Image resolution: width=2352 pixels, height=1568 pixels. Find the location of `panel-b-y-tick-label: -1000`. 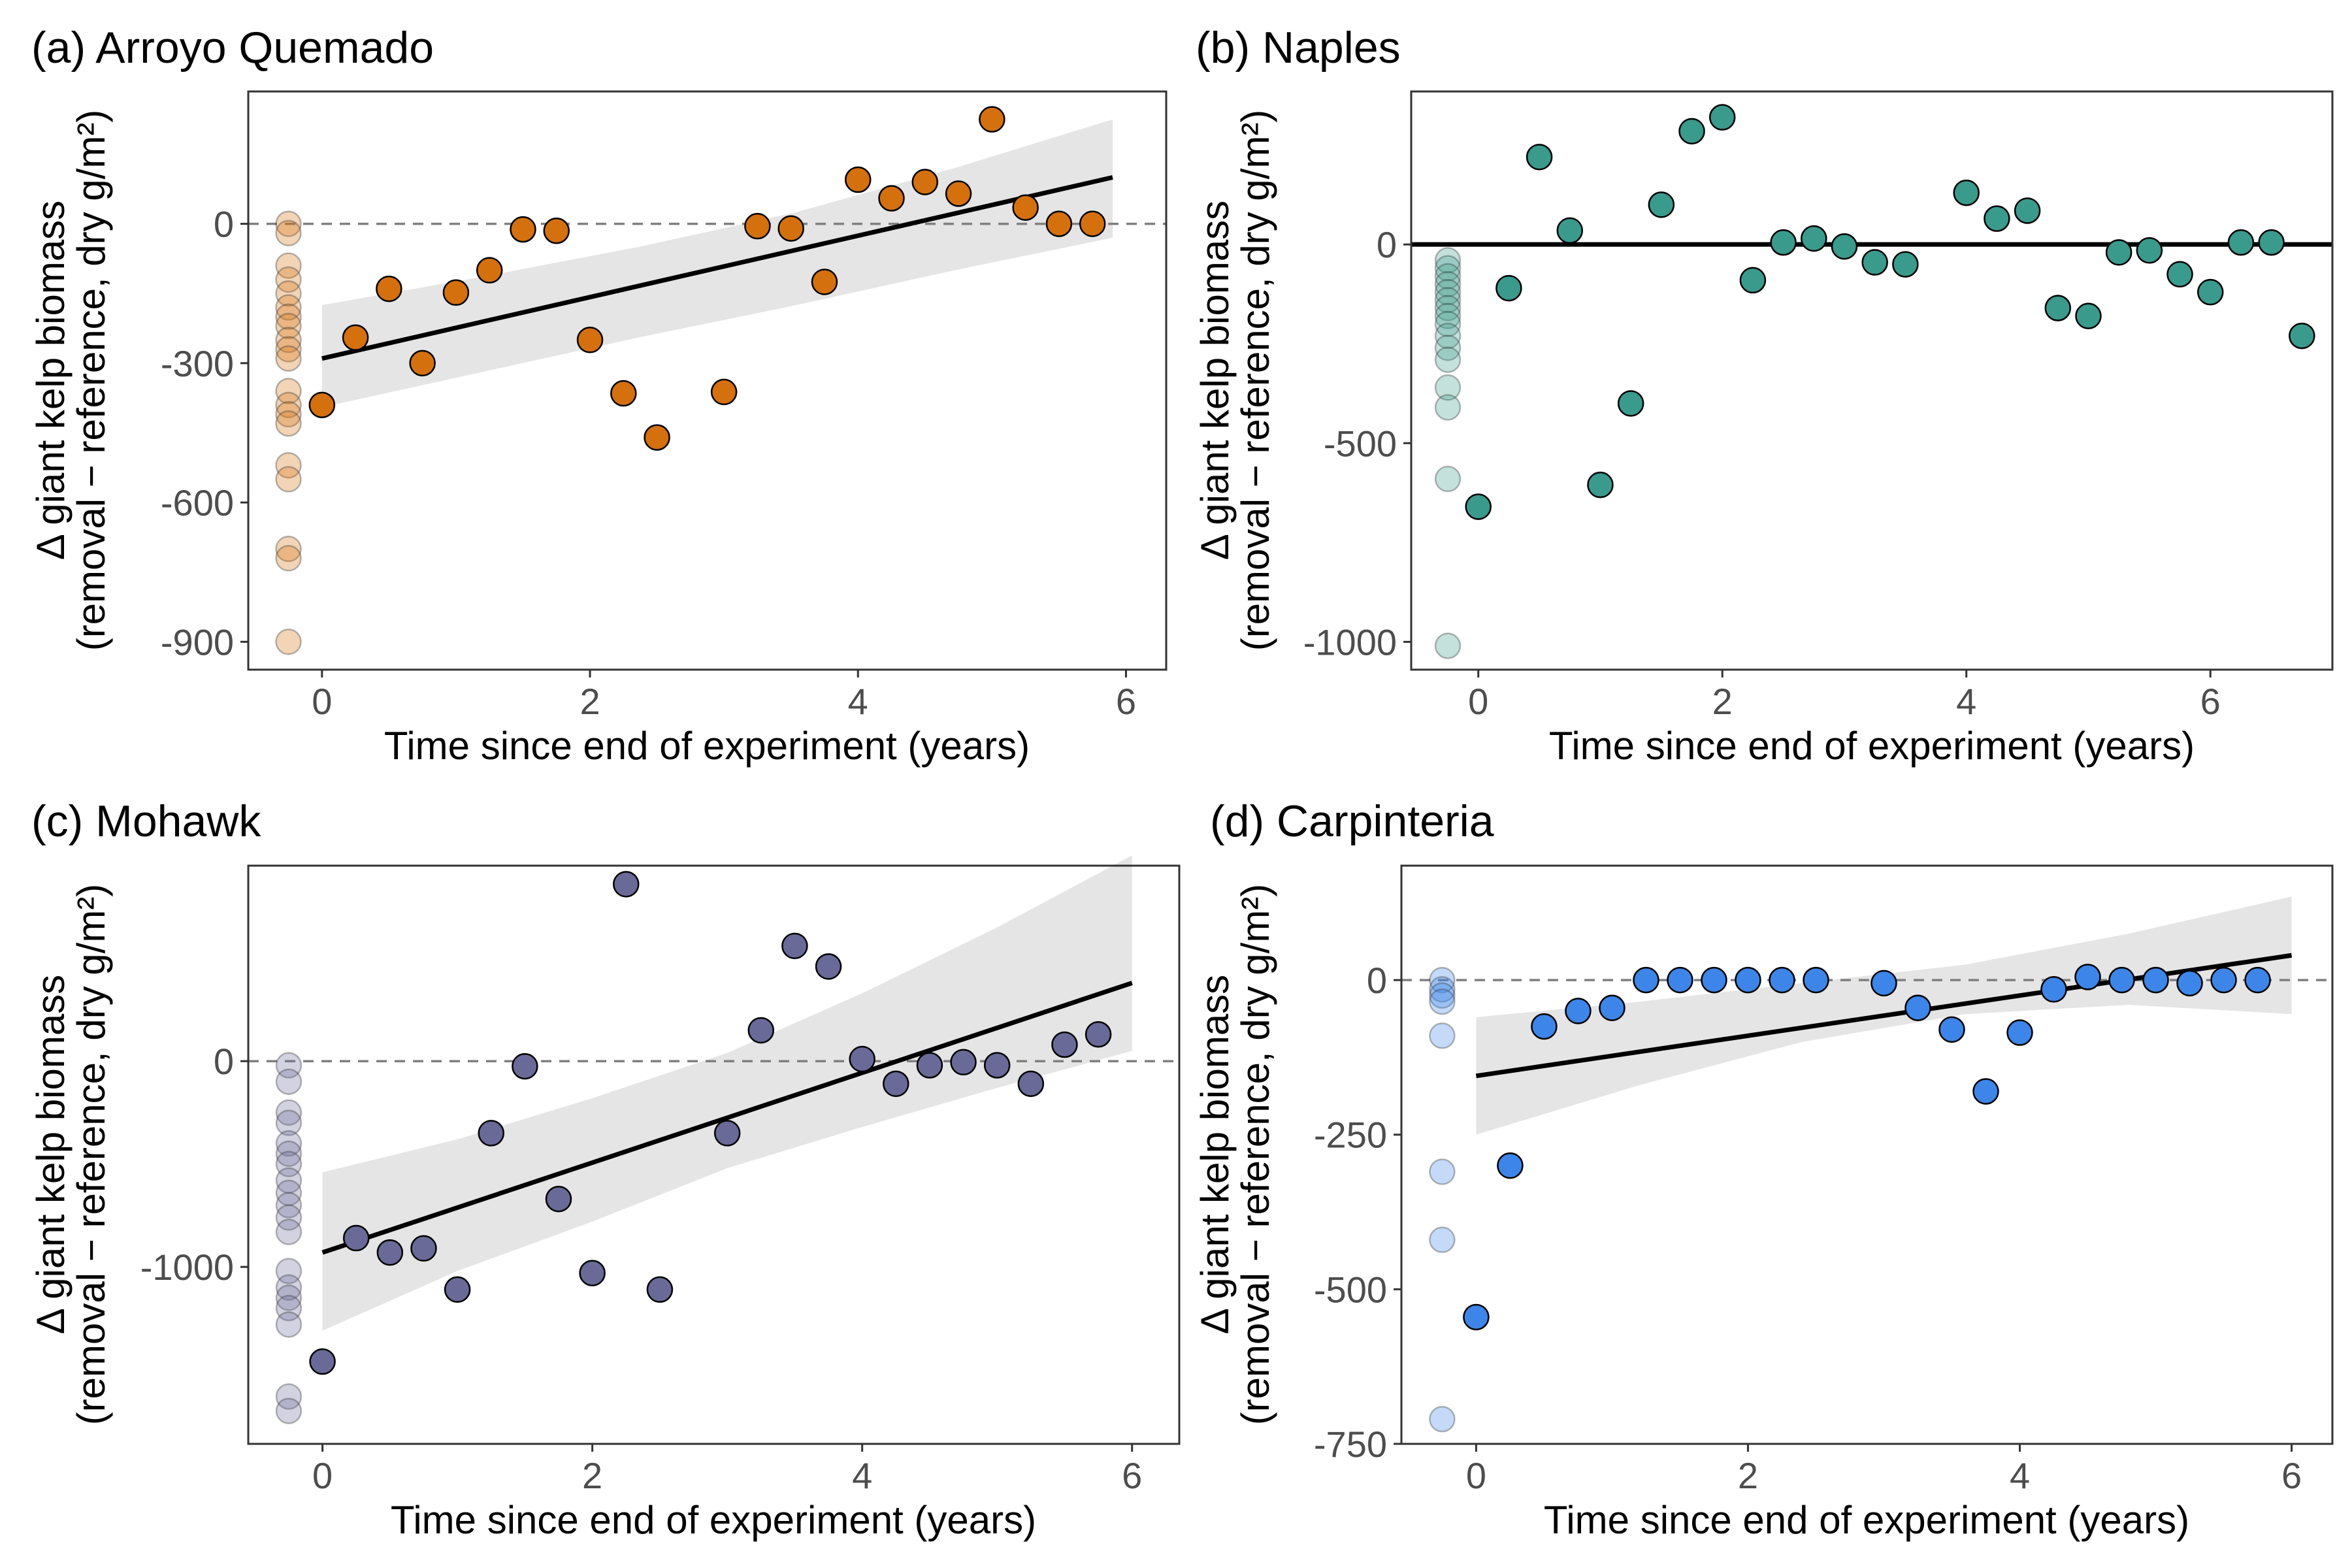

panel-b-y-tick-label: -1000 is located at coordinates (1350, 641).